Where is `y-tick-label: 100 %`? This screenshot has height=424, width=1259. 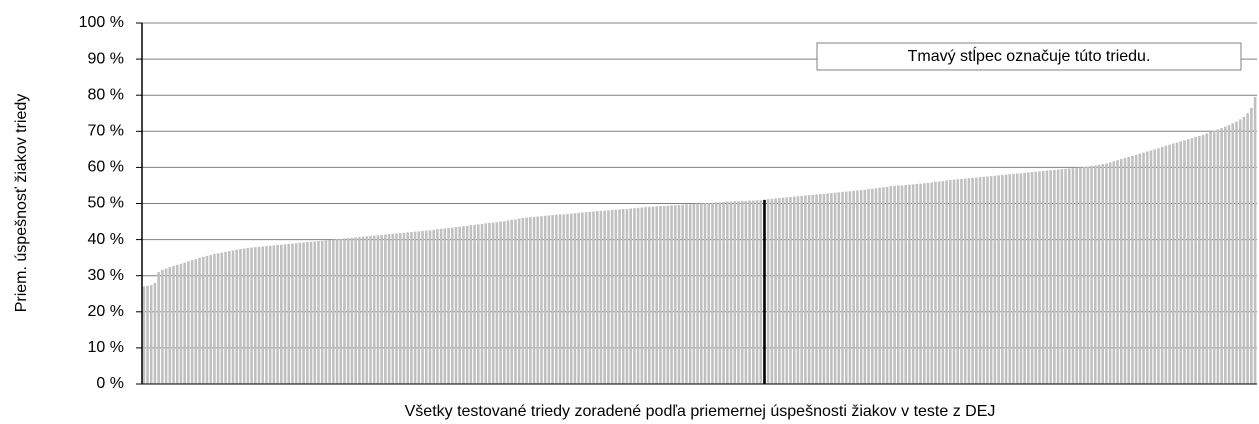 y-tick-label: 100 % is located at coordinates (101, 22).